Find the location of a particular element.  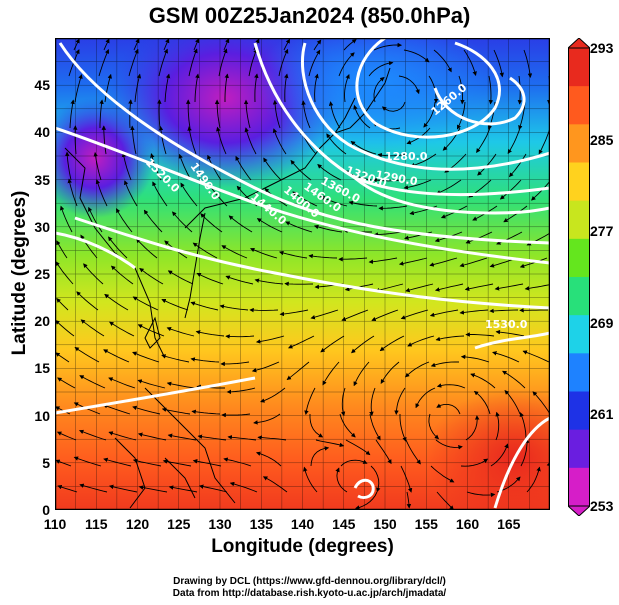

x-tick-label: 160 is located at coordinates (467, 524).